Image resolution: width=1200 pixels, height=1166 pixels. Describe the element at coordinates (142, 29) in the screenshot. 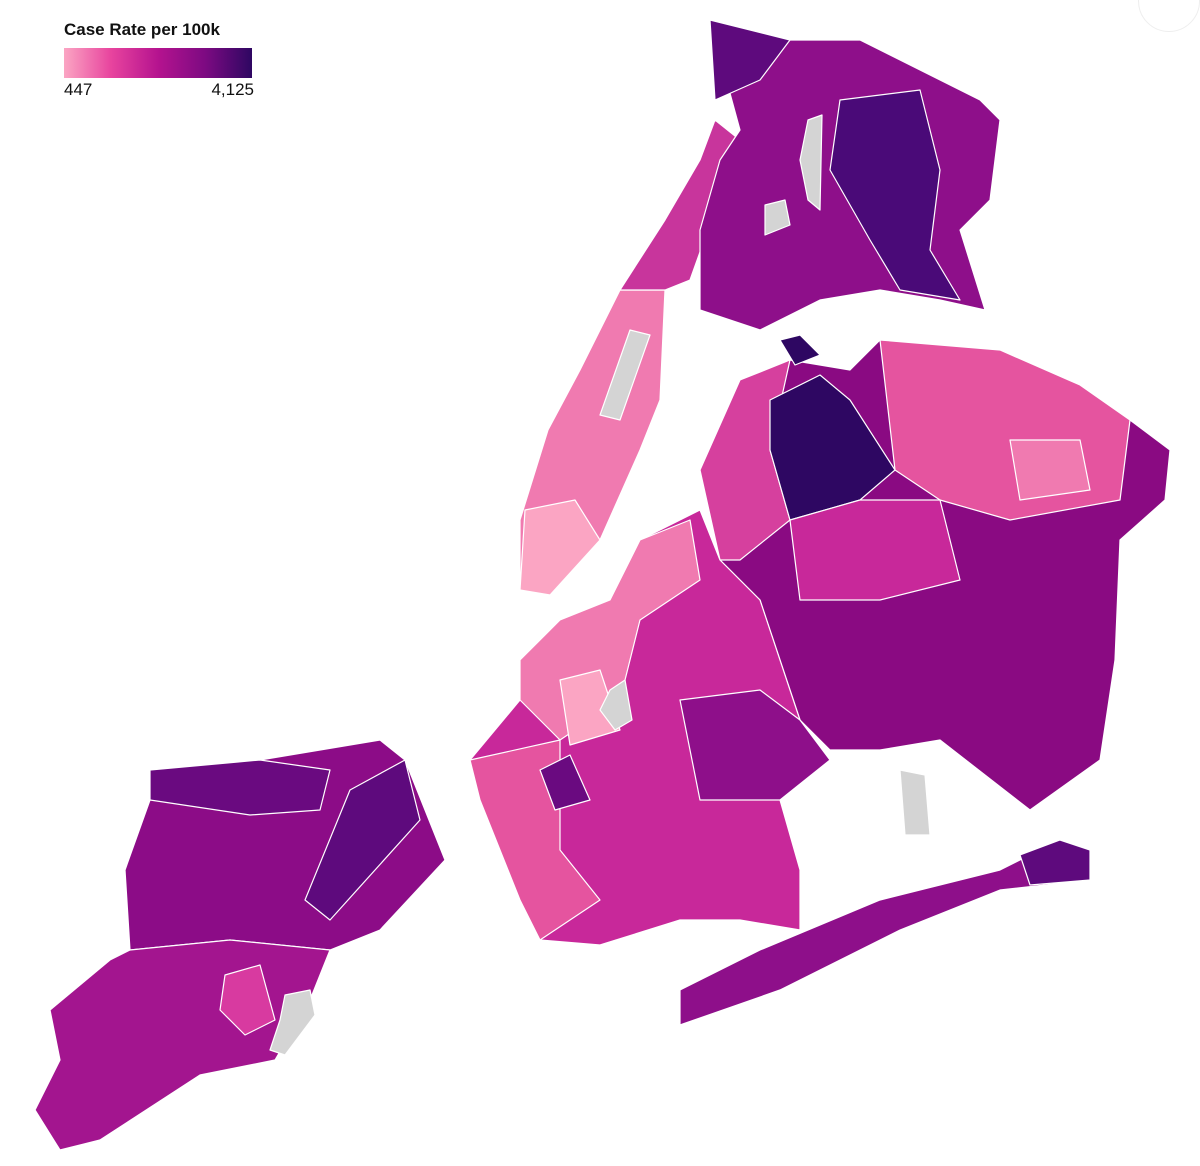

I see `legend-title: Case Rate per 100k` at that location.